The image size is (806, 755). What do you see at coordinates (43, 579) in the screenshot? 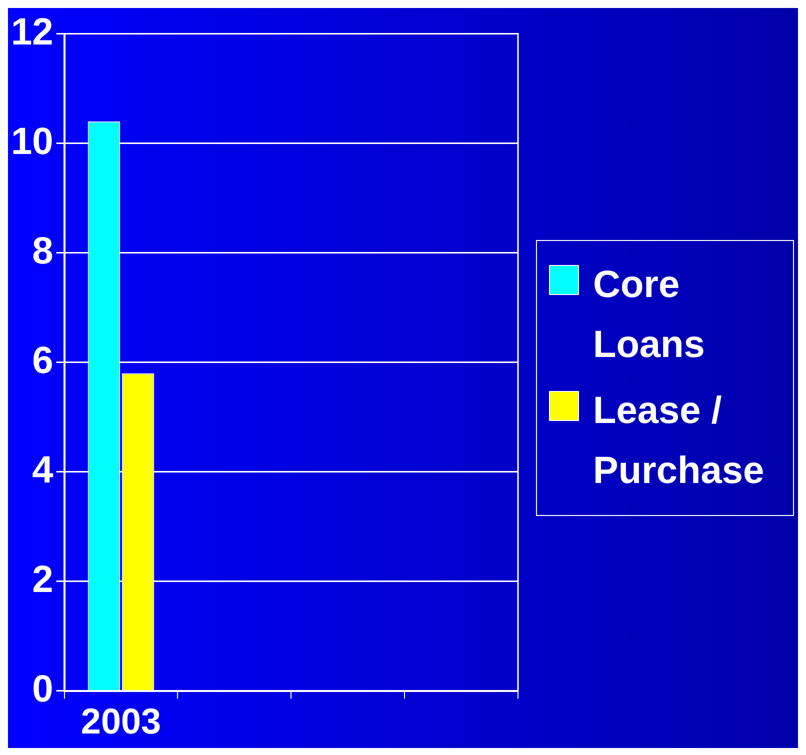
I see `y-tick-label: 2` at bounding box center [43, 579].